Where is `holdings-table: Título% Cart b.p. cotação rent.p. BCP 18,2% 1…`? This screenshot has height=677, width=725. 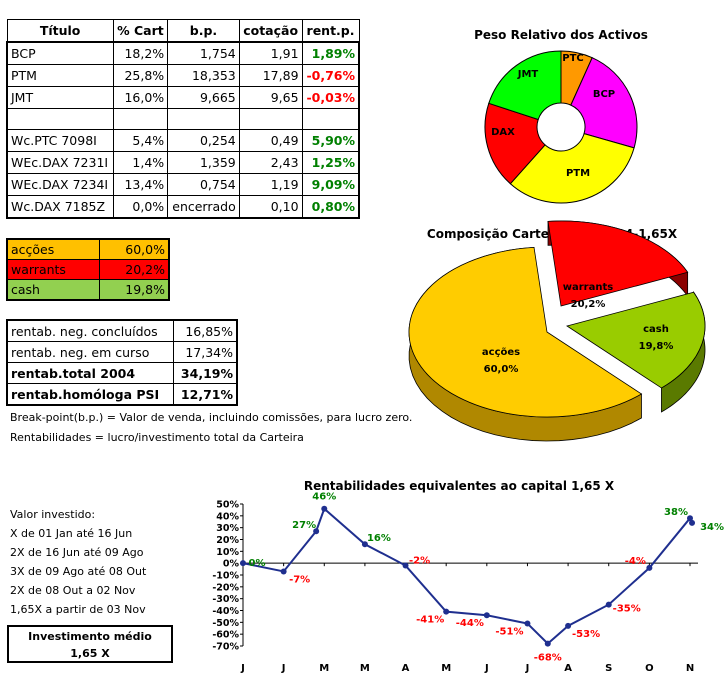 holdings-table: Título% Cart b.p. cotação rent.p. BCP 18,2% 1… is located at coordinates (183, 119).